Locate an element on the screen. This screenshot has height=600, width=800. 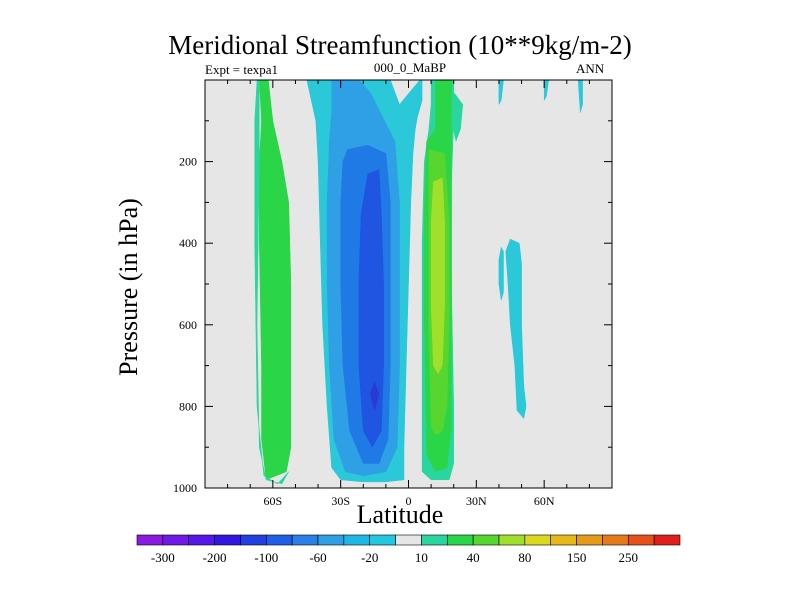
contour-region-northern-ferrel-blob is located at coordinates (516, 329).